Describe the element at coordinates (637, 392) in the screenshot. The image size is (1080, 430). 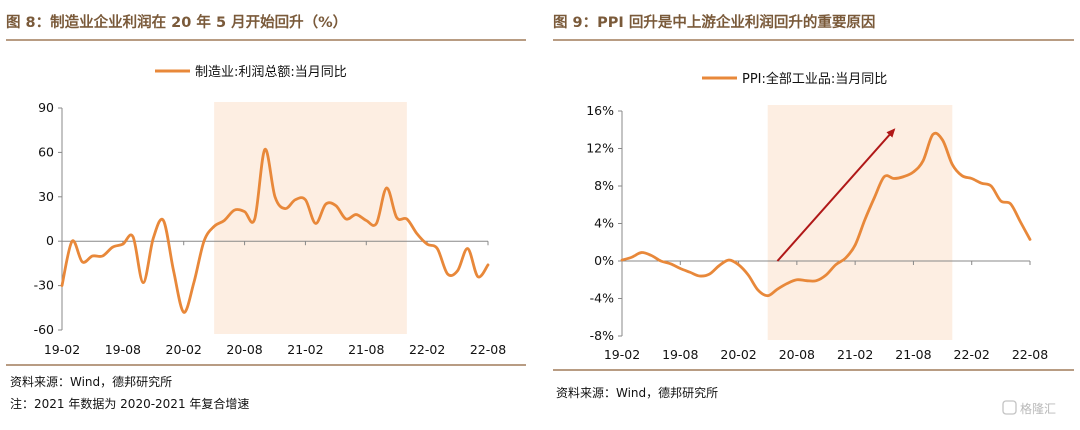
I see `chart9-source: 资料来源：Wind，德邦研究所` at that location.